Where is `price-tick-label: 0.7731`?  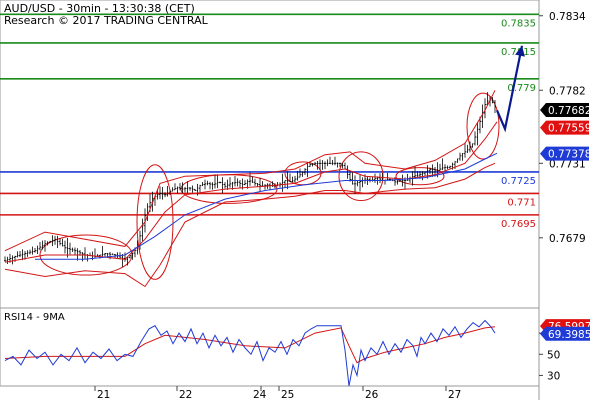
price-tick-label: 0.7731 is located at coordinates (567, 164).